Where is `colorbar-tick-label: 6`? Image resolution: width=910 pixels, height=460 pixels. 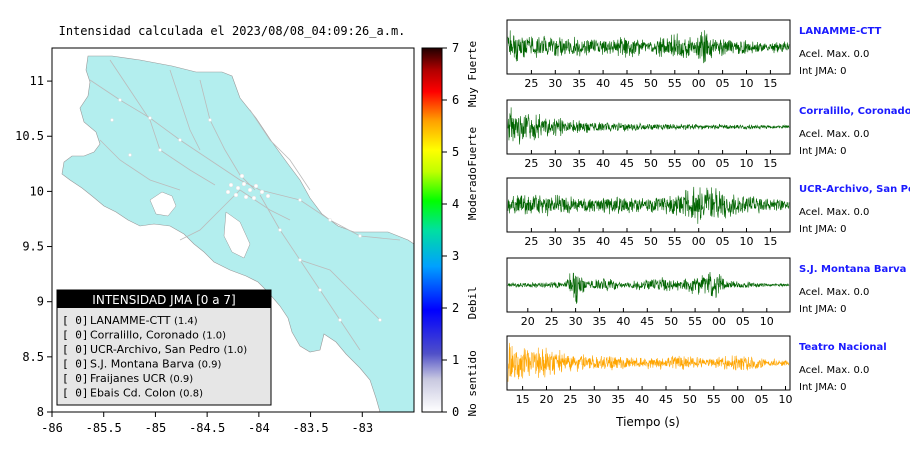
colorbar-tick-label: 6 is located at coordinates (455, 100).